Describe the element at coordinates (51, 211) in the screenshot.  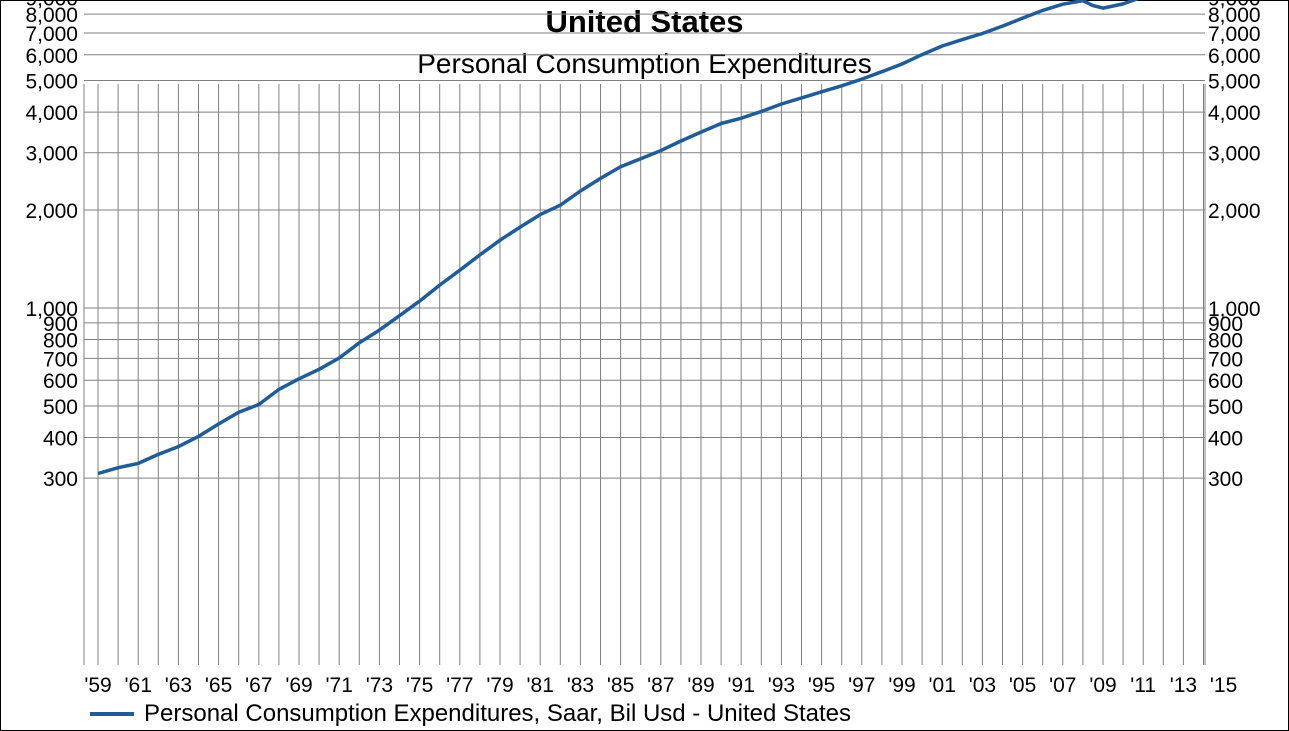
I see `y-tick-label-left: 2,000` at that location.